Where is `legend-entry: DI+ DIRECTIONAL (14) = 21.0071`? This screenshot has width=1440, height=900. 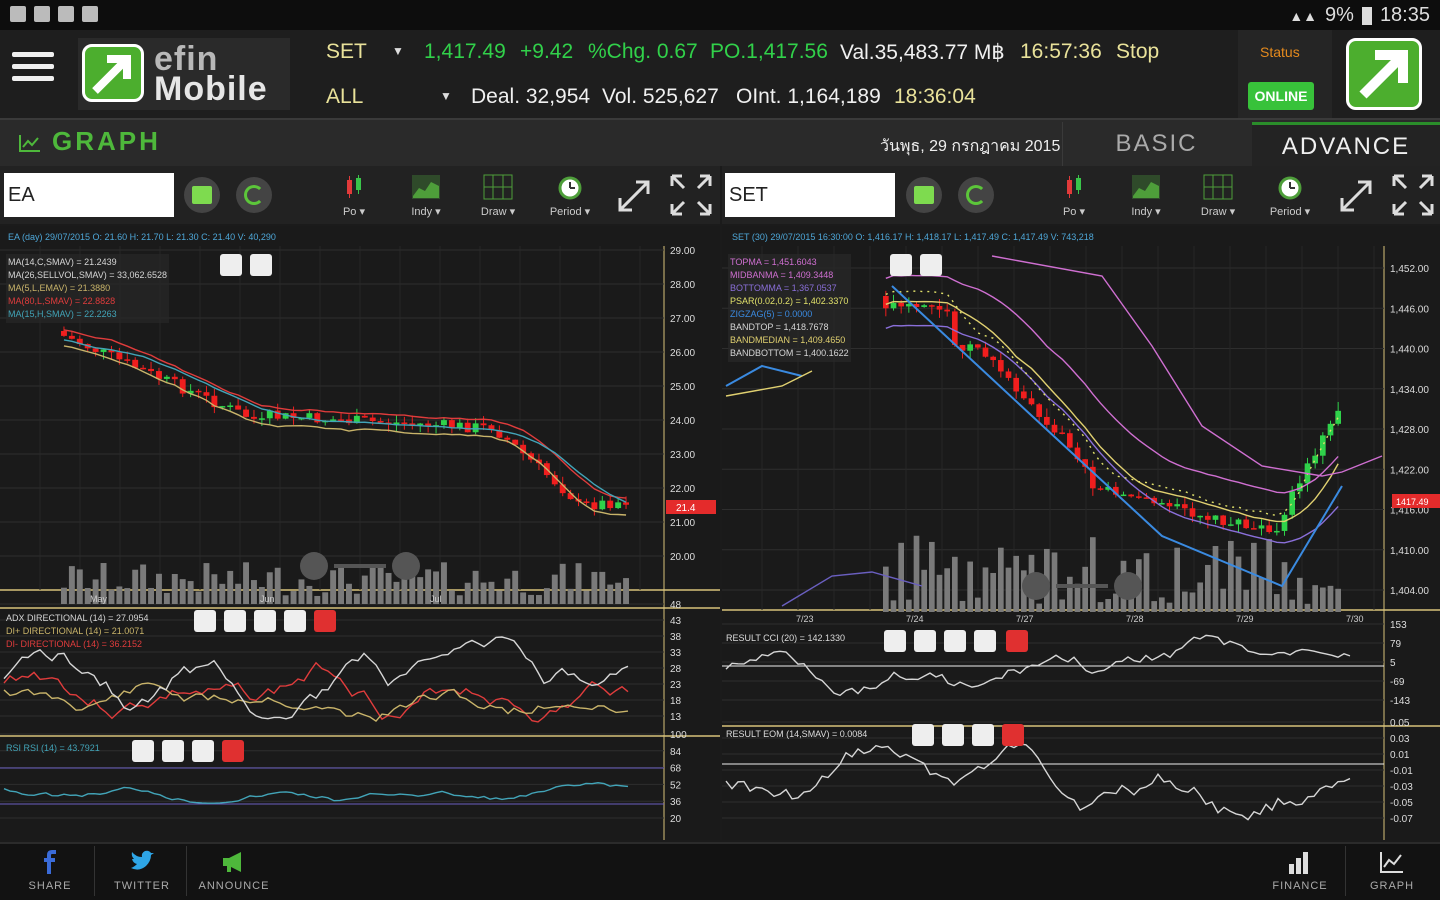
legend-entry: DI+ DIRECTIONAL (14) = 21.0071 is located at coordinates (75, 631).